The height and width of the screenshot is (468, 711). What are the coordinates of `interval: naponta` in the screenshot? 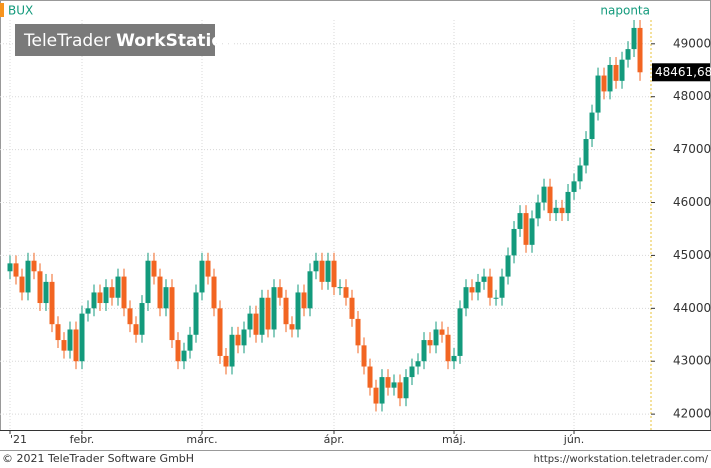 It's located at (625, 11).